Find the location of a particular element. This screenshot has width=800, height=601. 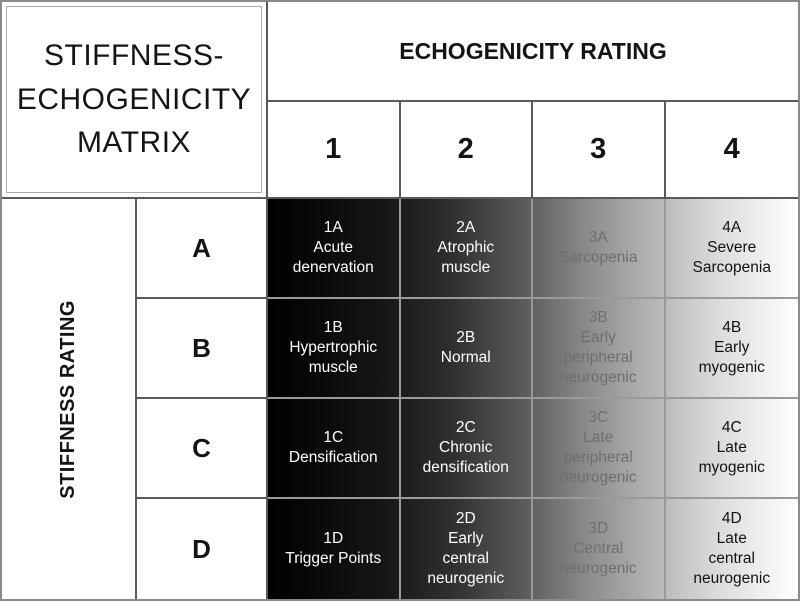

matrix-cell-1c: 1C Densification is located at coordinates (334, 449).